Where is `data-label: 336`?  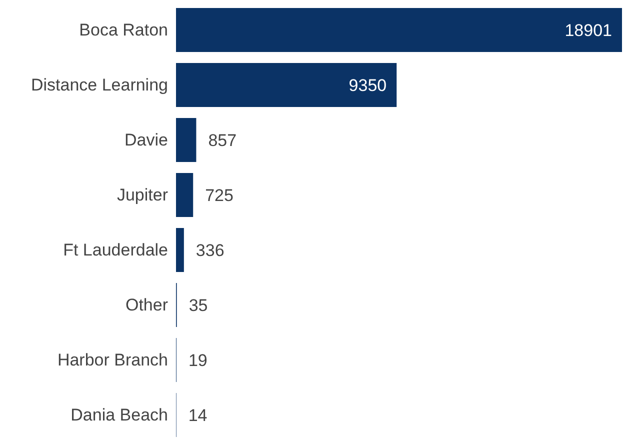
data-label: 336 is located at coordinates (210, 250).